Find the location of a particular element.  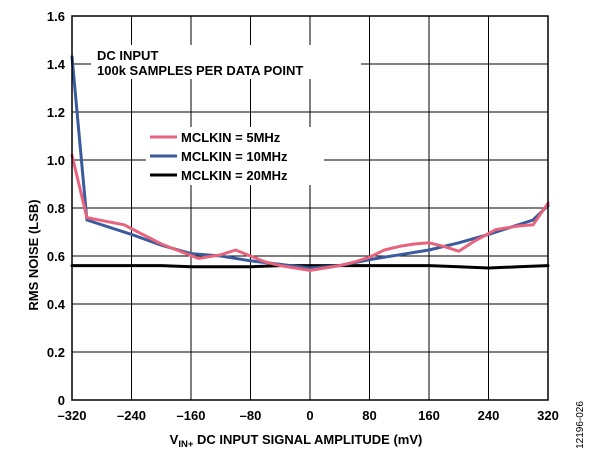

x-axis-label-subscript: IN+ is located at coordinates (186, 444).